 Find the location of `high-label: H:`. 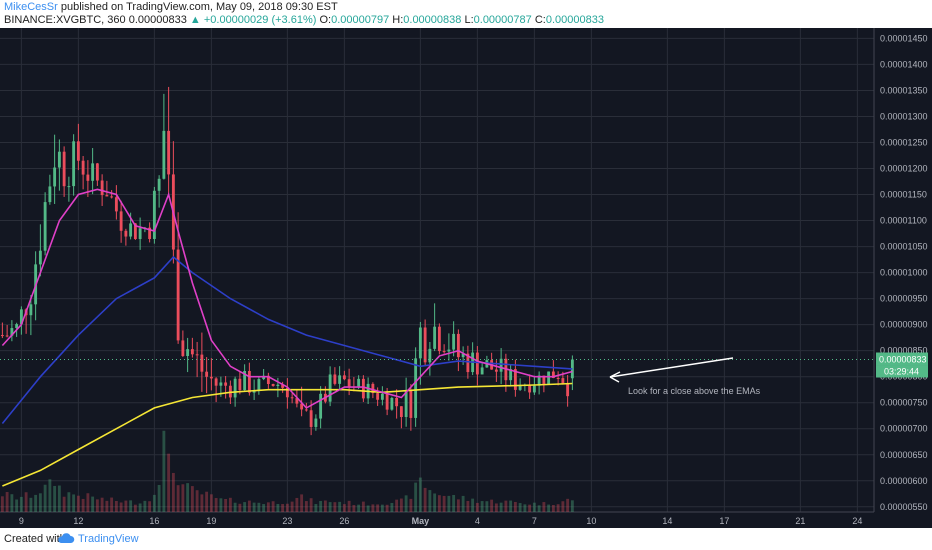

high-label: H: is located at coordinates (398, 20).